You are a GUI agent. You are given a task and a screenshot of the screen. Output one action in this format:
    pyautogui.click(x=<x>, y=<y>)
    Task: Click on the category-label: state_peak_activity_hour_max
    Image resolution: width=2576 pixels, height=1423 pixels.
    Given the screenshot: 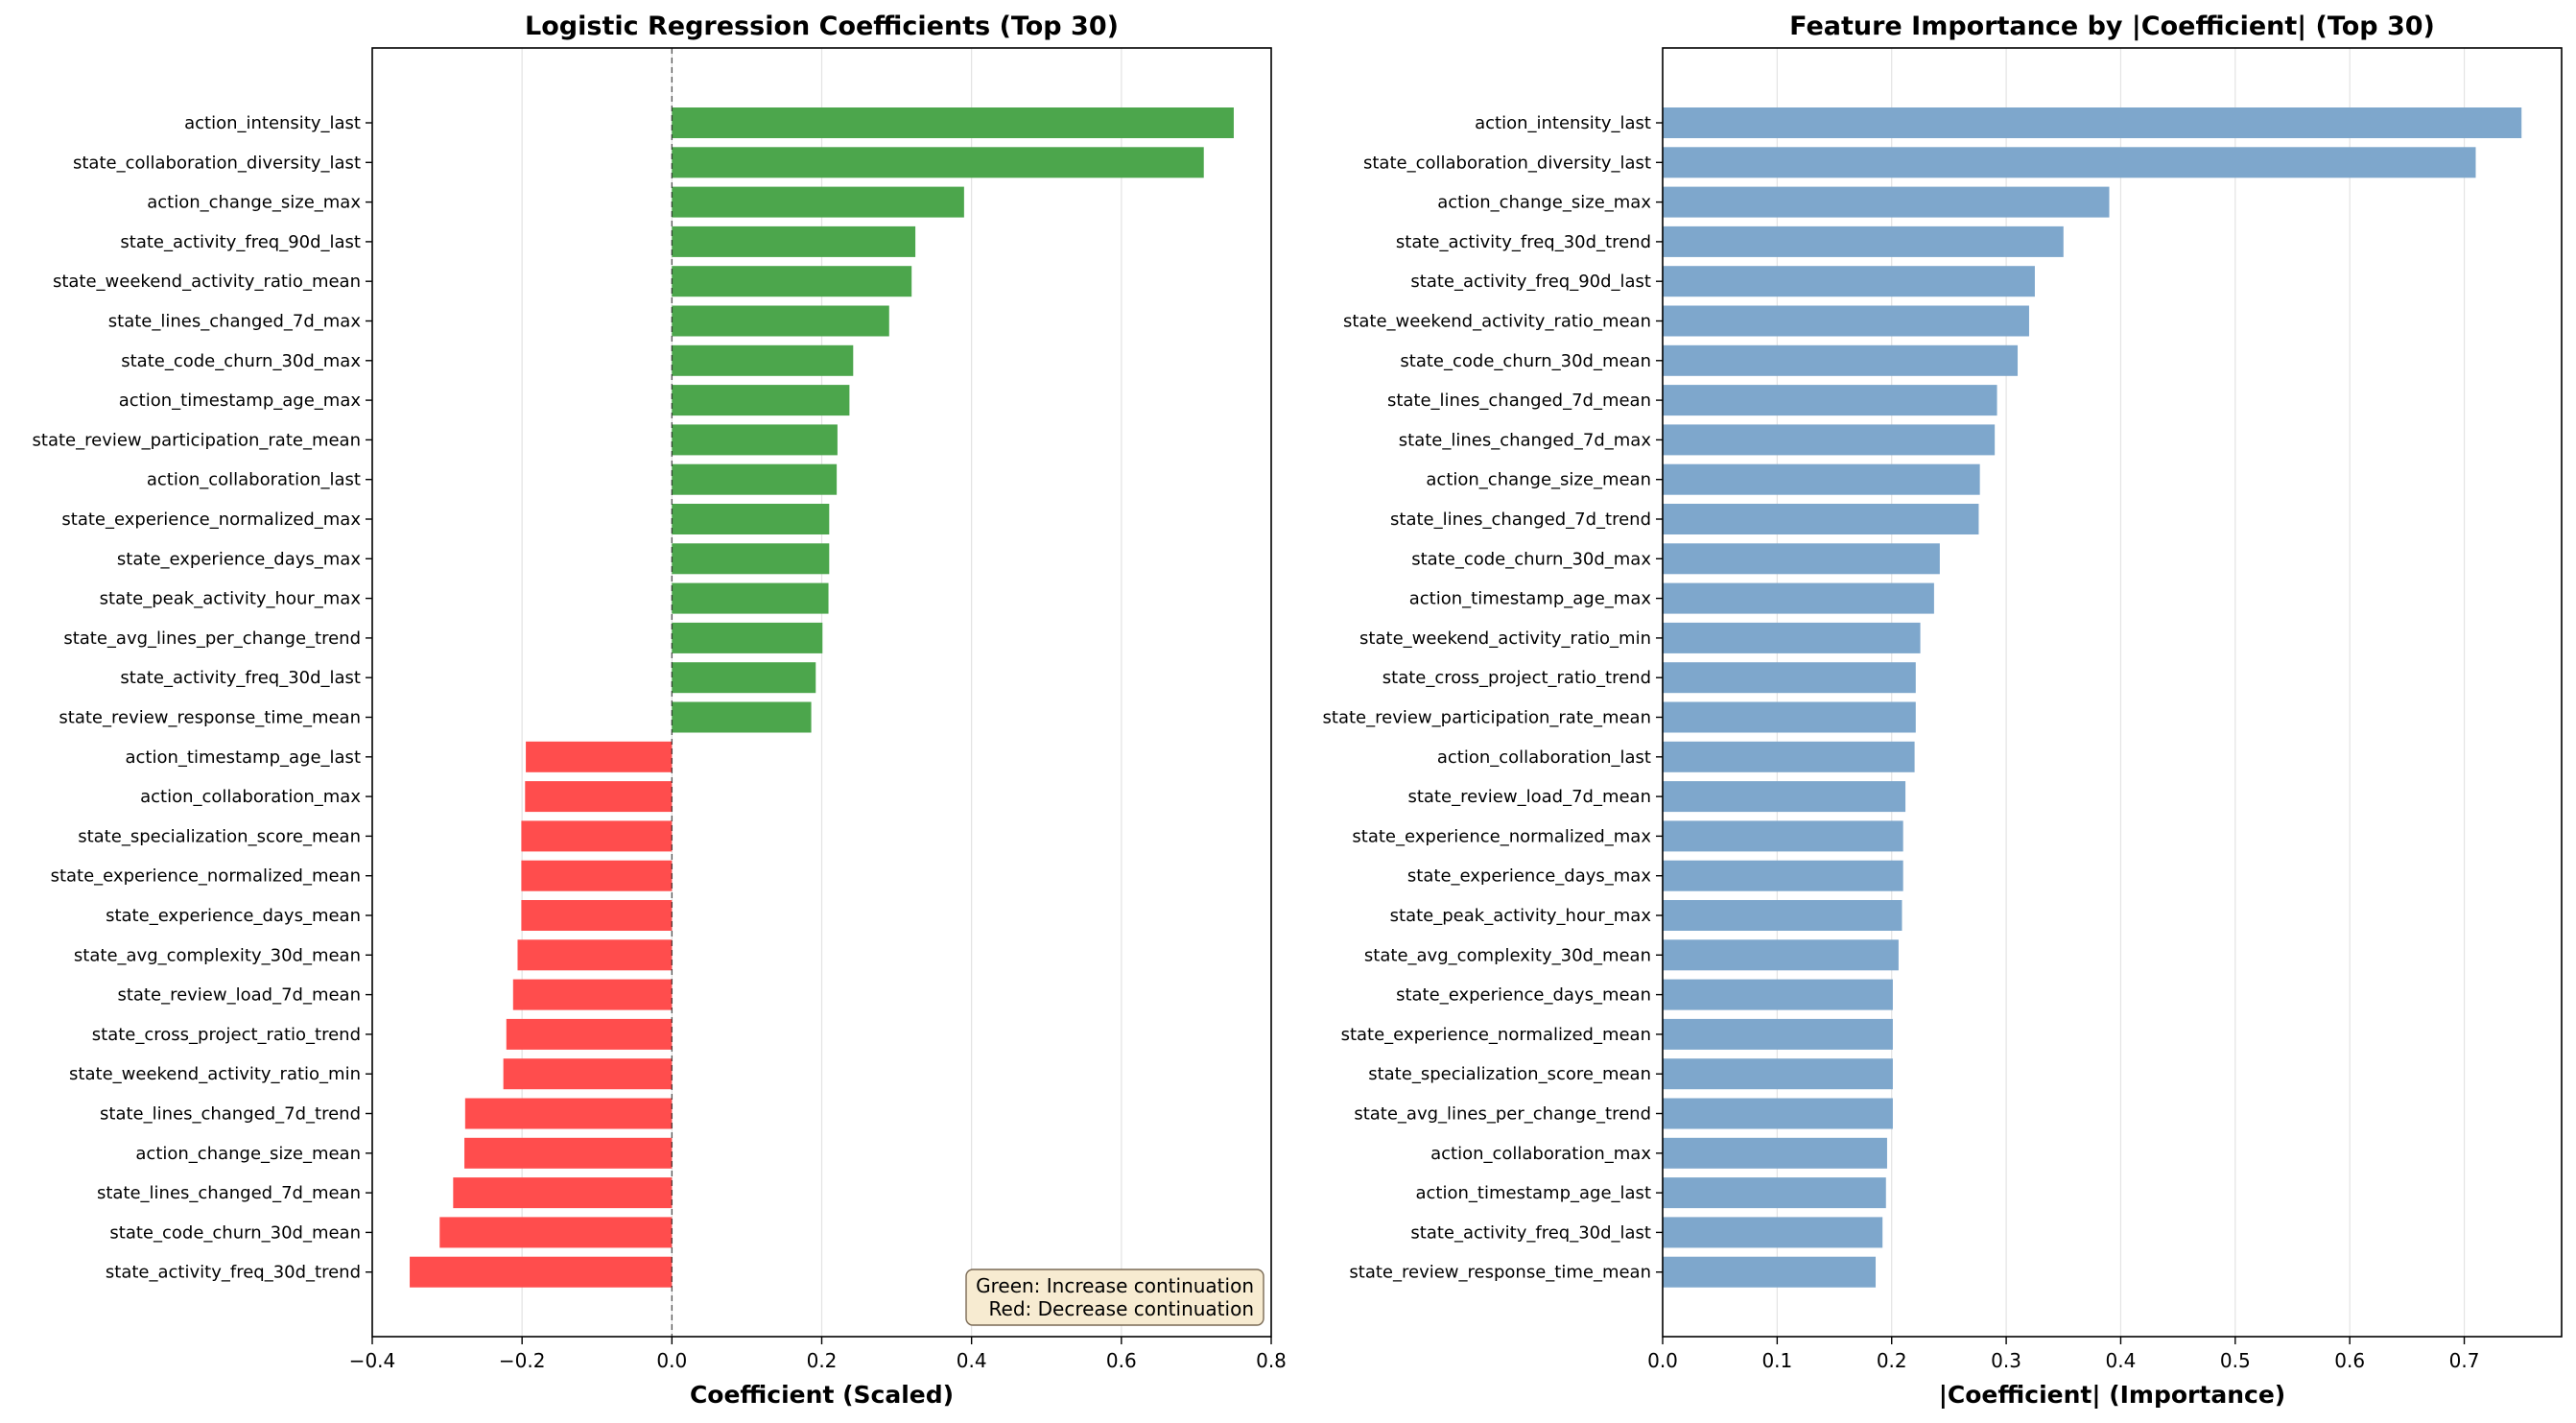 What is the action you would take?
    pyautogui.click(x=231, y=599)
    